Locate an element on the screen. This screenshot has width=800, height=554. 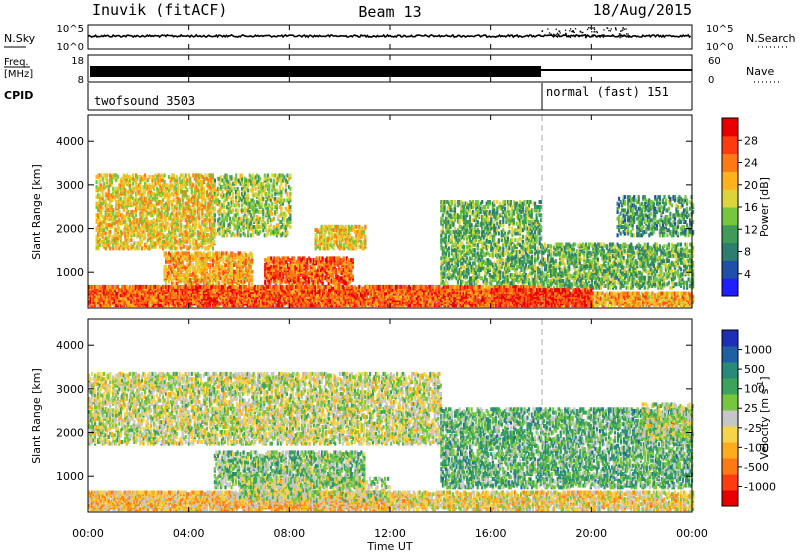
nsearch-tick-top: 10^5 is located at coordinates (719, 29).